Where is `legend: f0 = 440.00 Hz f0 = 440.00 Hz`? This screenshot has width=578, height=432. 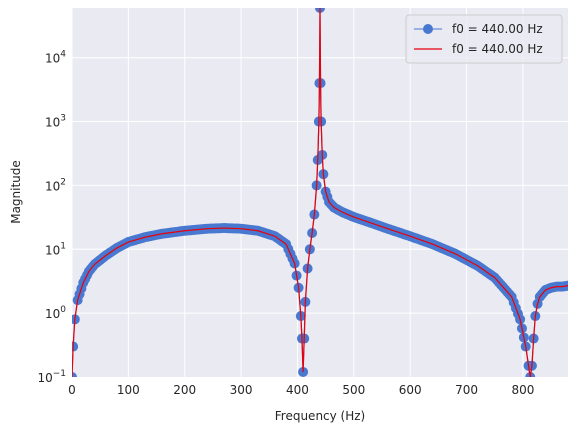
legend: f0 = 440.00 Hz f0 = 440.00 Hz is located at coordinates (484, 39).